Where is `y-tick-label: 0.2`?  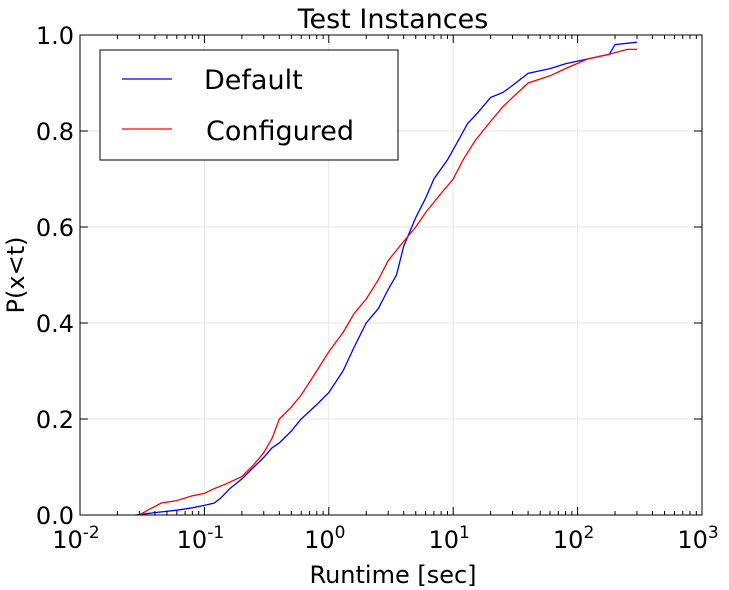 y-tick-label: 0.2 is located at coordinates (55, 420).